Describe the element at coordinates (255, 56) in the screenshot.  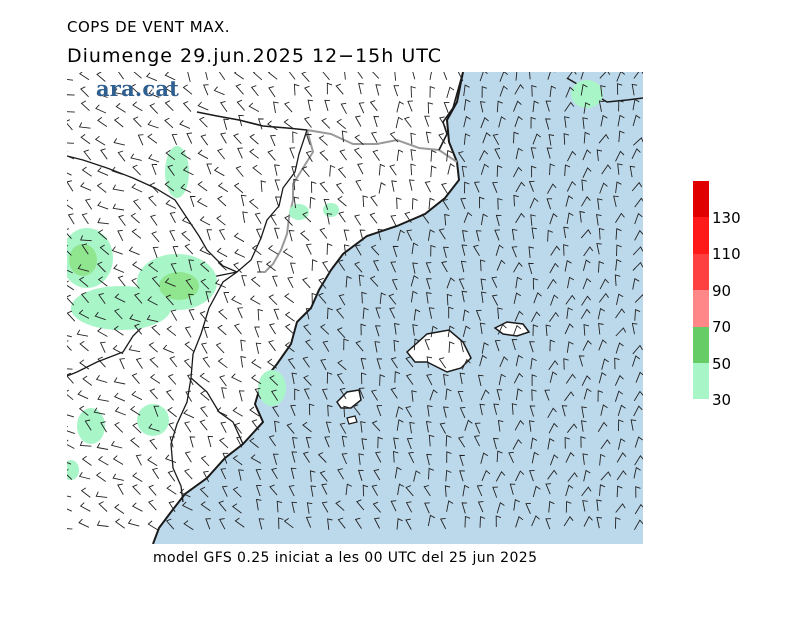
I see `map-subtitle: Diumenge 29.jun.2025 12−15h UTC` at that location.